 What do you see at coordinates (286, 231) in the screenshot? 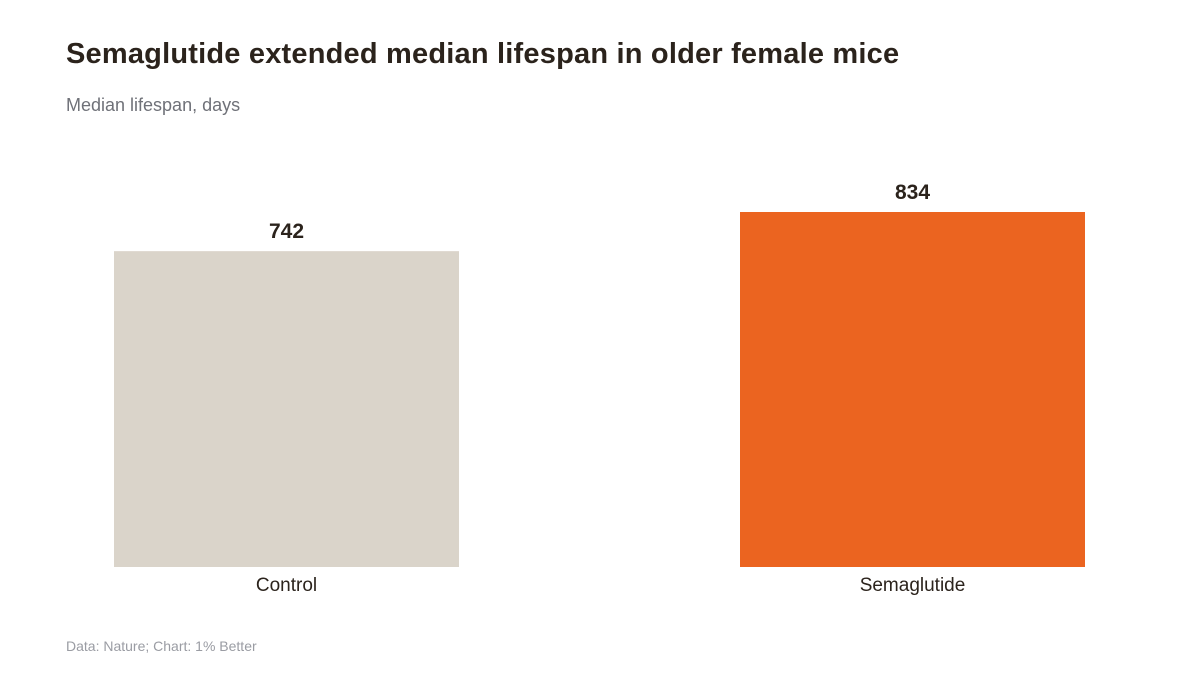
I see `value-label-control: 742` at bounding box center [286, 231].